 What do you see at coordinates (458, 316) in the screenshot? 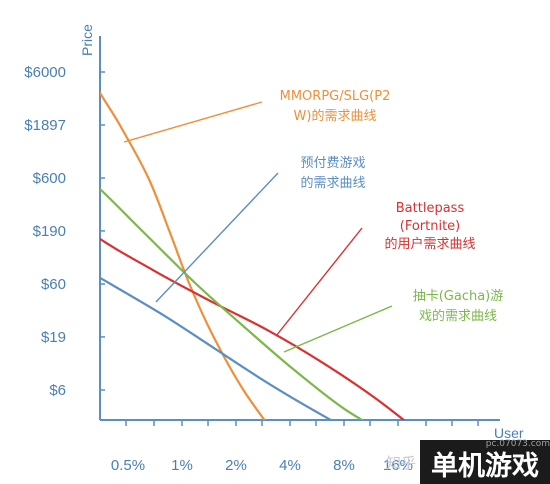
I see `annotation-3-line-1: 戏的需求曲线` at bounding box center [458, 316].